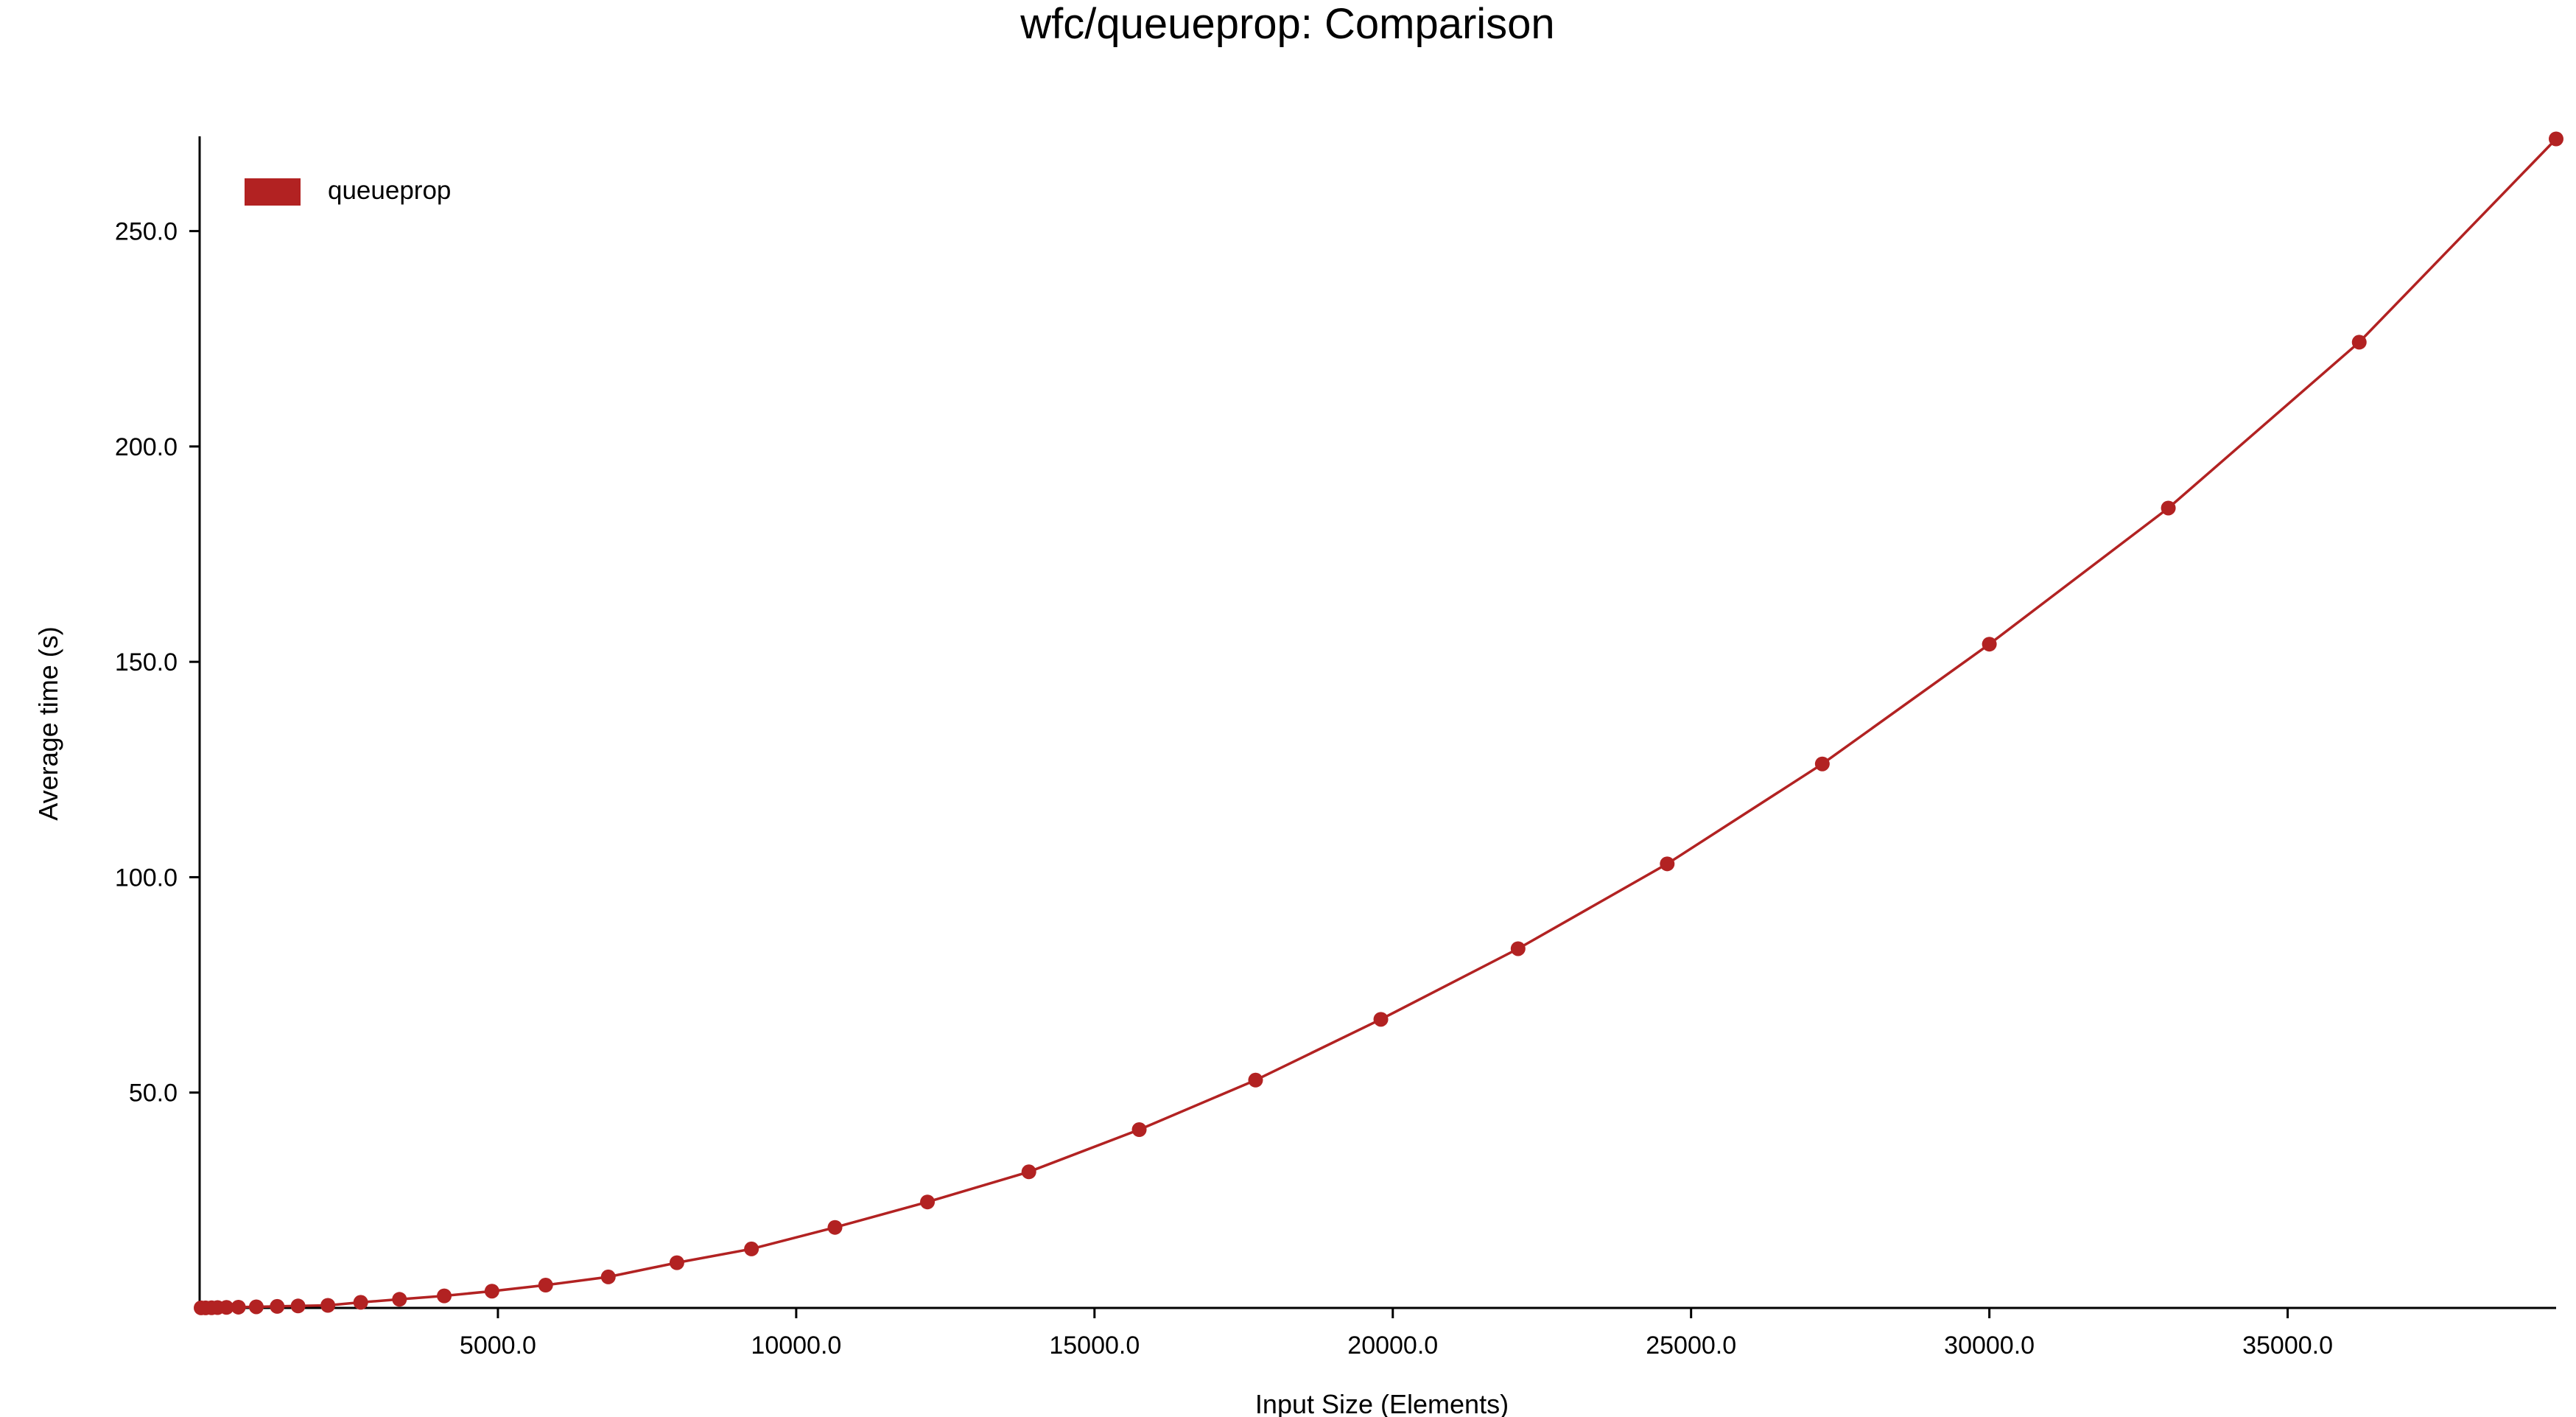  What do you see at coordinates (273, 192) in the screenshot?
I see `legend-swatch` at bounding box center [273, 192].